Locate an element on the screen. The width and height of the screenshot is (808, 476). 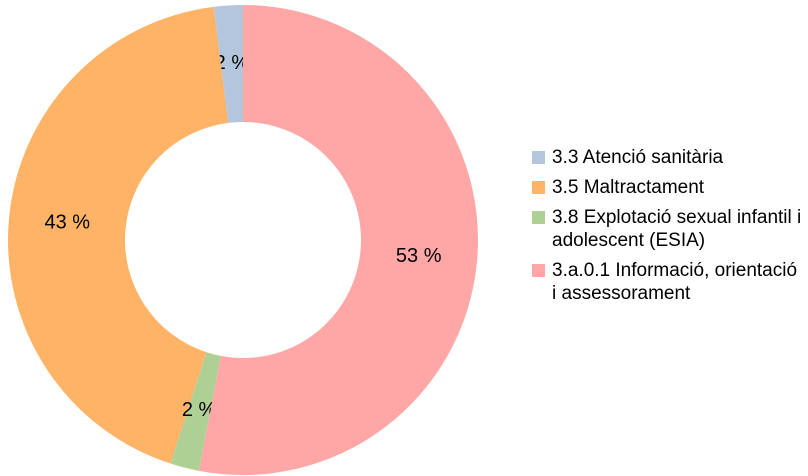
legend-item: 3.5 Maltractament is located at coordinates (667, 187).